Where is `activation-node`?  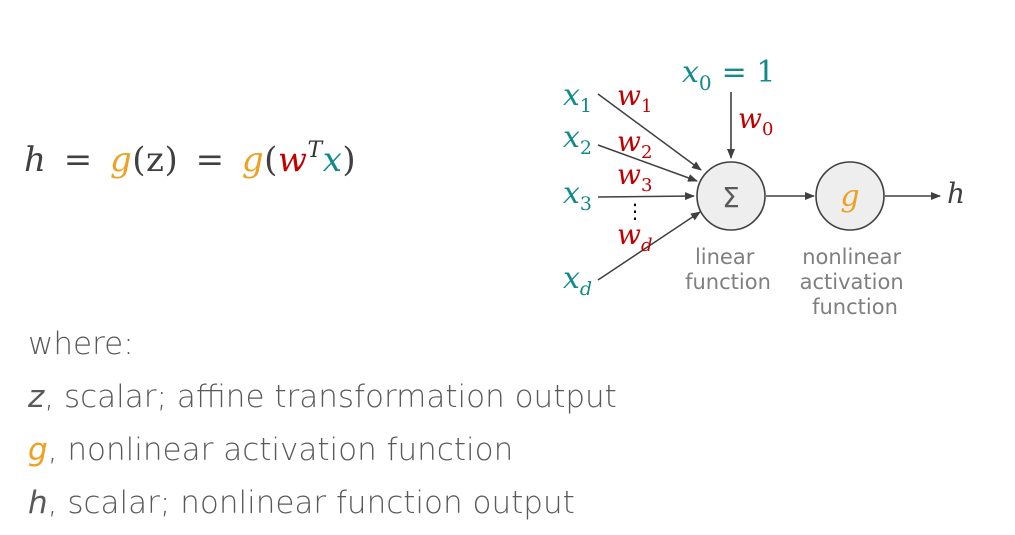 activation-node is located at coordinates (850, 196).